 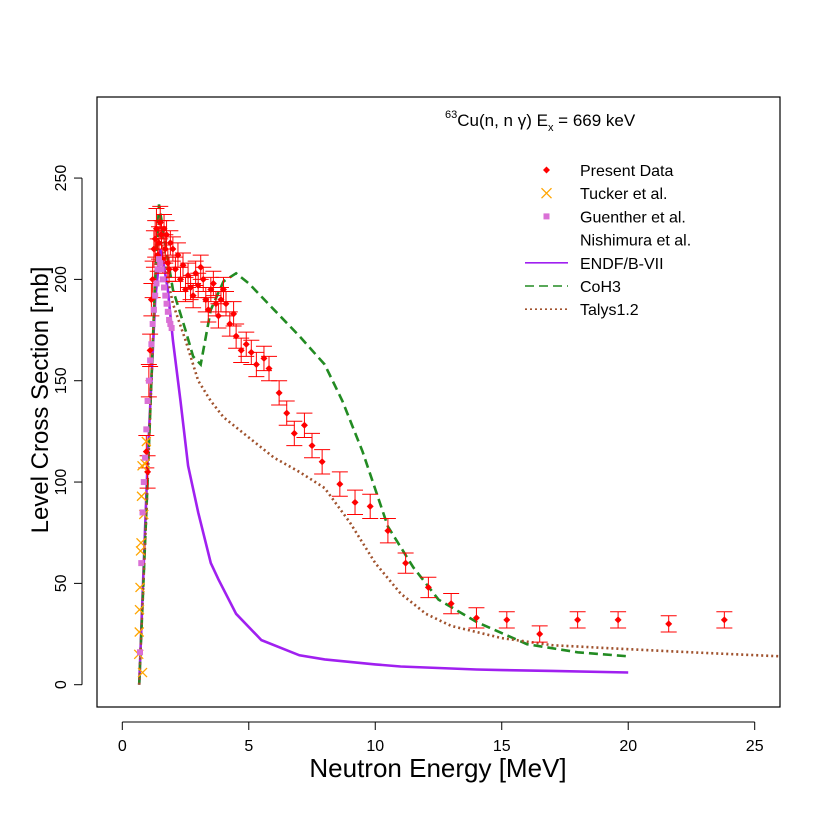 I want to click on legend-label: Tucker et al., so click(x=623, y=194).